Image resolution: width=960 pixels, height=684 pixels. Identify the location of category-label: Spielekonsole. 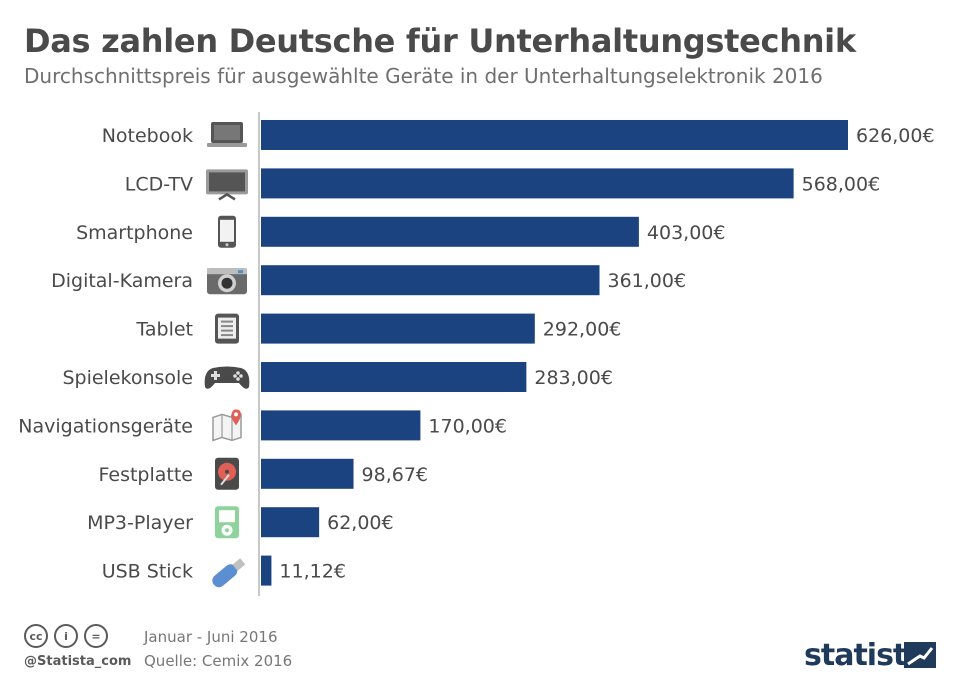
(127, 378).